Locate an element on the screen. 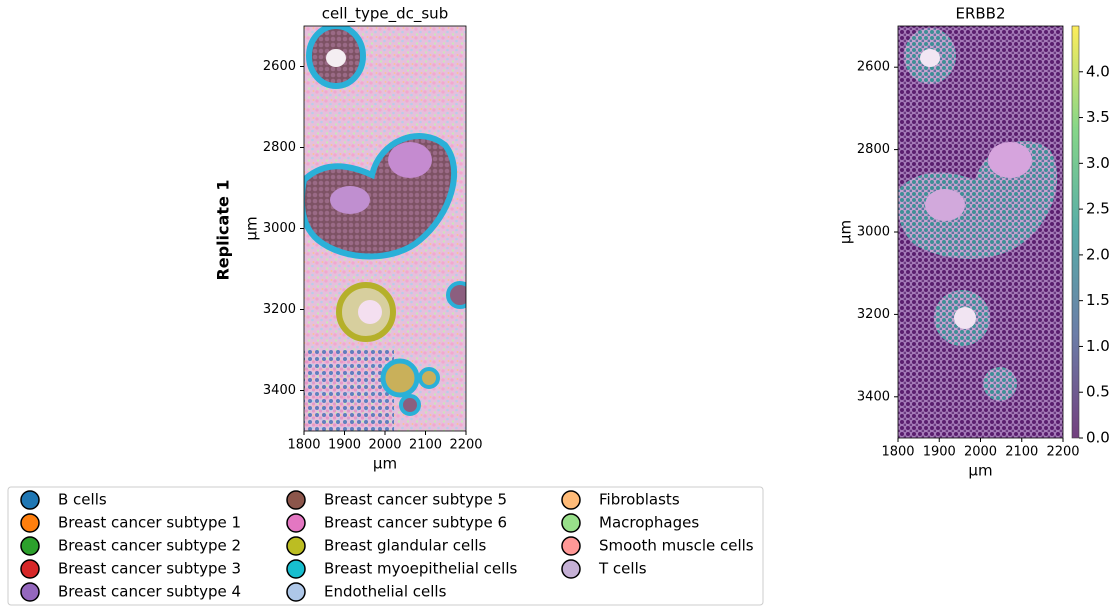  colorbar-tick-label: 0.5 is located at coordinates (1098, 392).